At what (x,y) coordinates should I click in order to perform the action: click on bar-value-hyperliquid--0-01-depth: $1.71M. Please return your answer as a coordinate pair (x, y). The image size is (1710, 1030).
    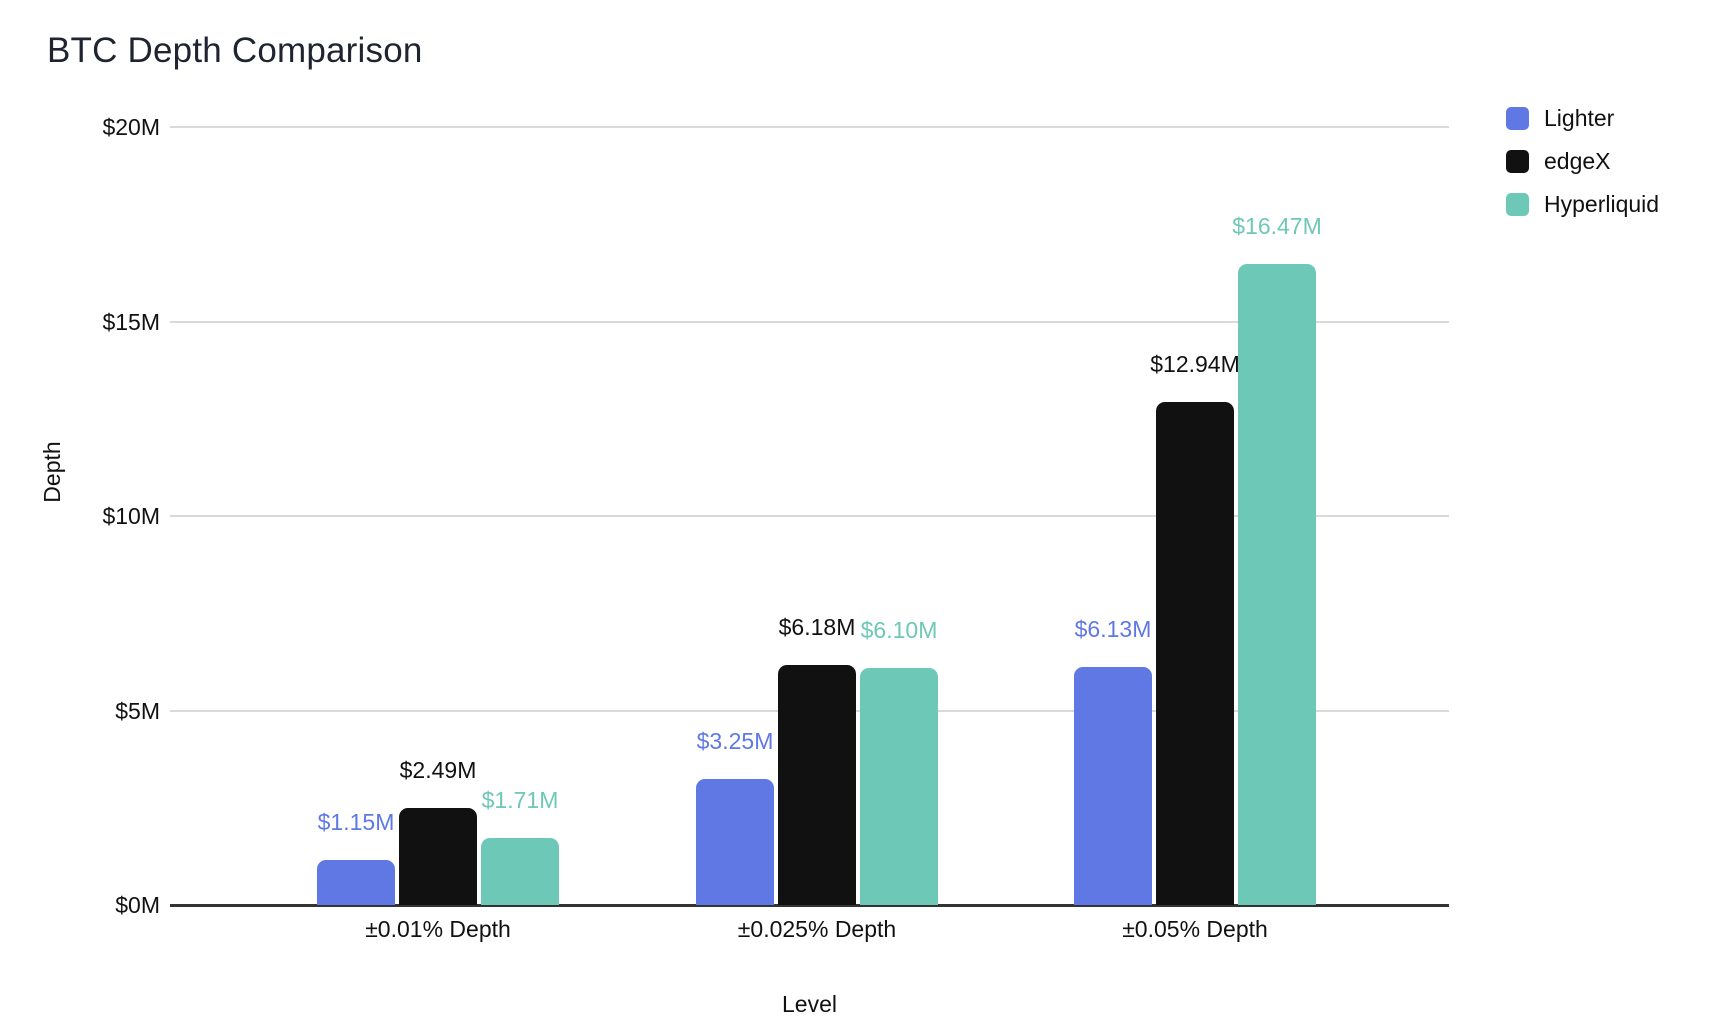
    Looking at the image, I should click on (520, 800).